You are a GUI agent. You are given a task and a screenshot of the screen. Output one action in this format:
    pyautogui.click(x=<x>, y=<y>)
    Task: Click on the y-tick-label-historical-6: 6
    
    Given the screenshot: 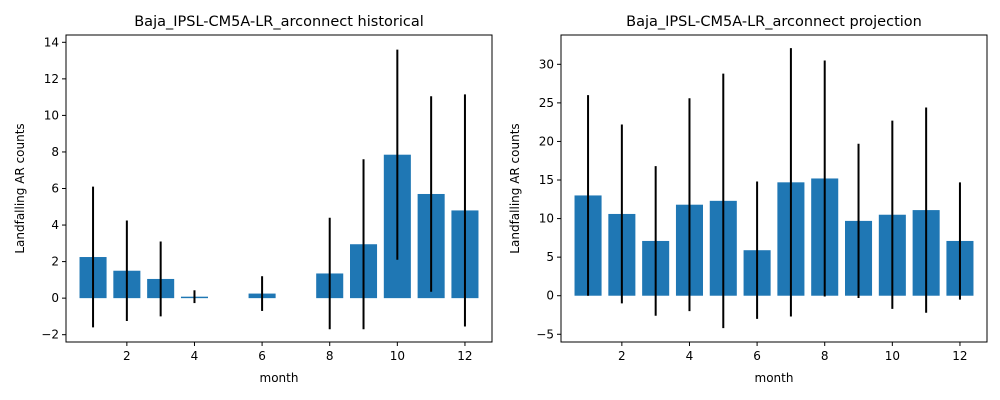 What is the action you would take?
    pyautogui.click(x=55, y=189)
    